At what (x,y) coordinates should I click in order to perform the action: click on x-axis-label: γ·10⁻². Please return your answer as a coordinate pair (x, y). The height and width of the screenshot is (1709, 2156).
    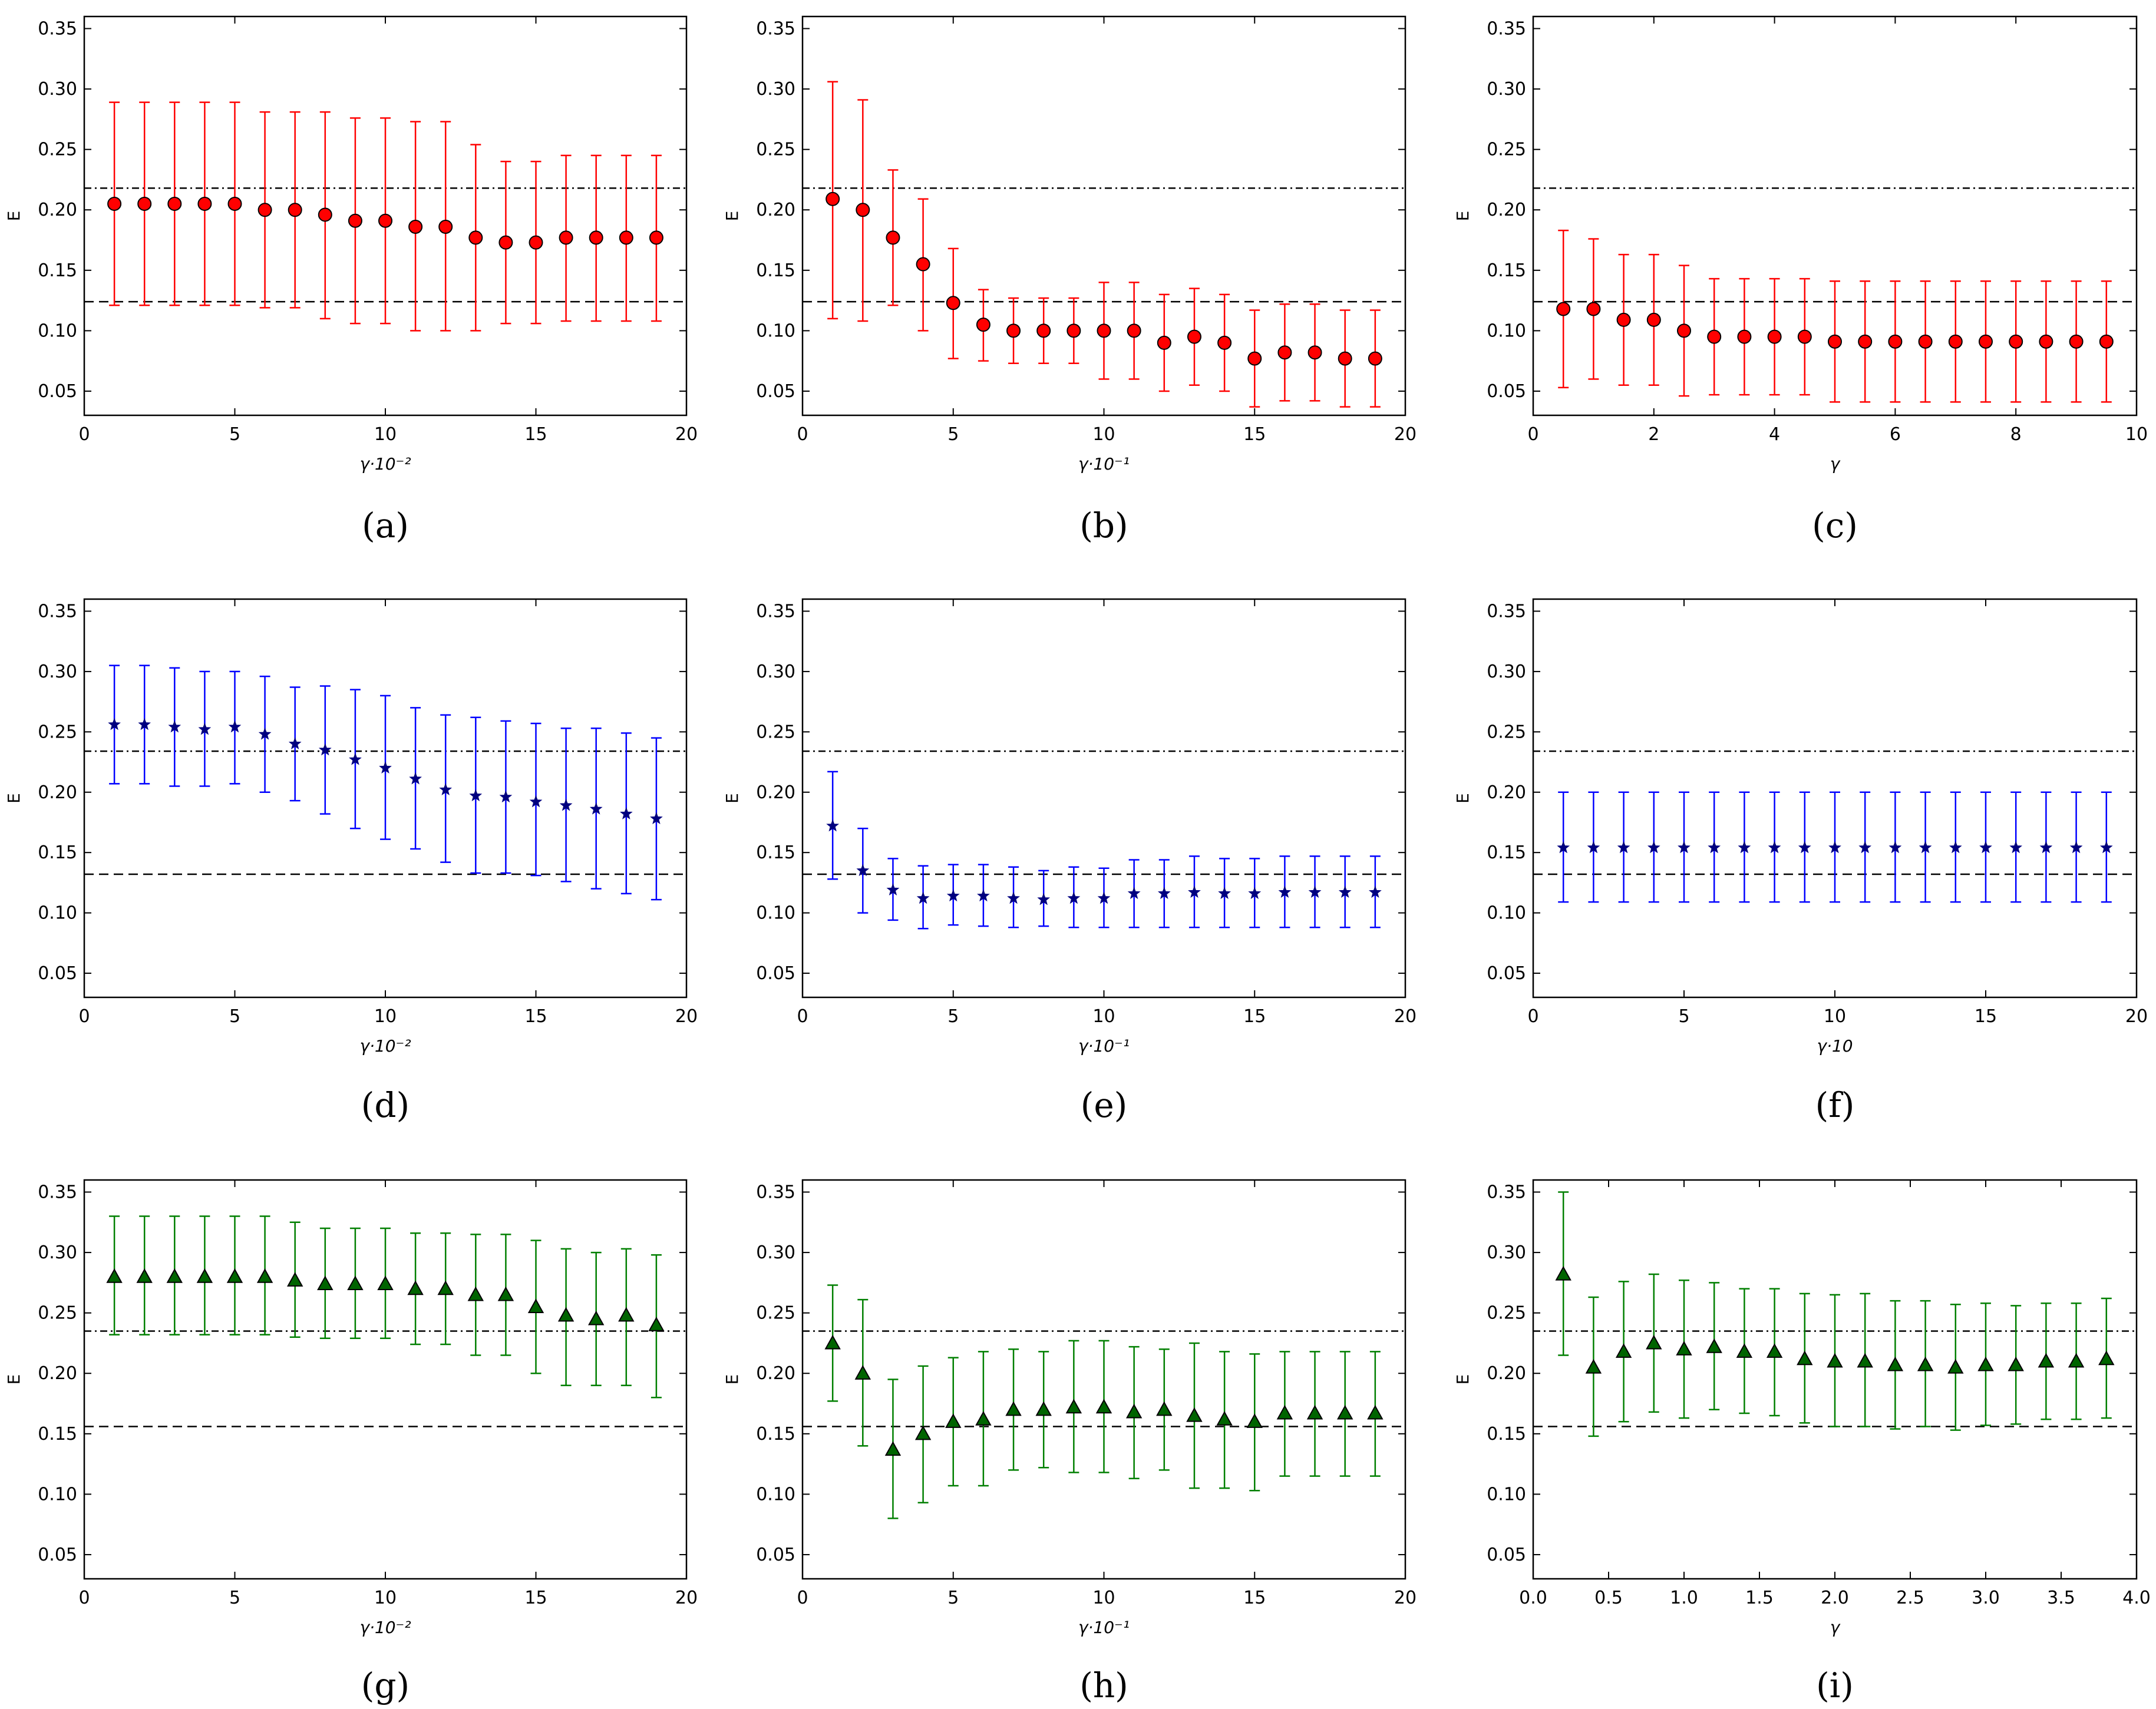
    Looking at the image, I should click on (385, 1046).